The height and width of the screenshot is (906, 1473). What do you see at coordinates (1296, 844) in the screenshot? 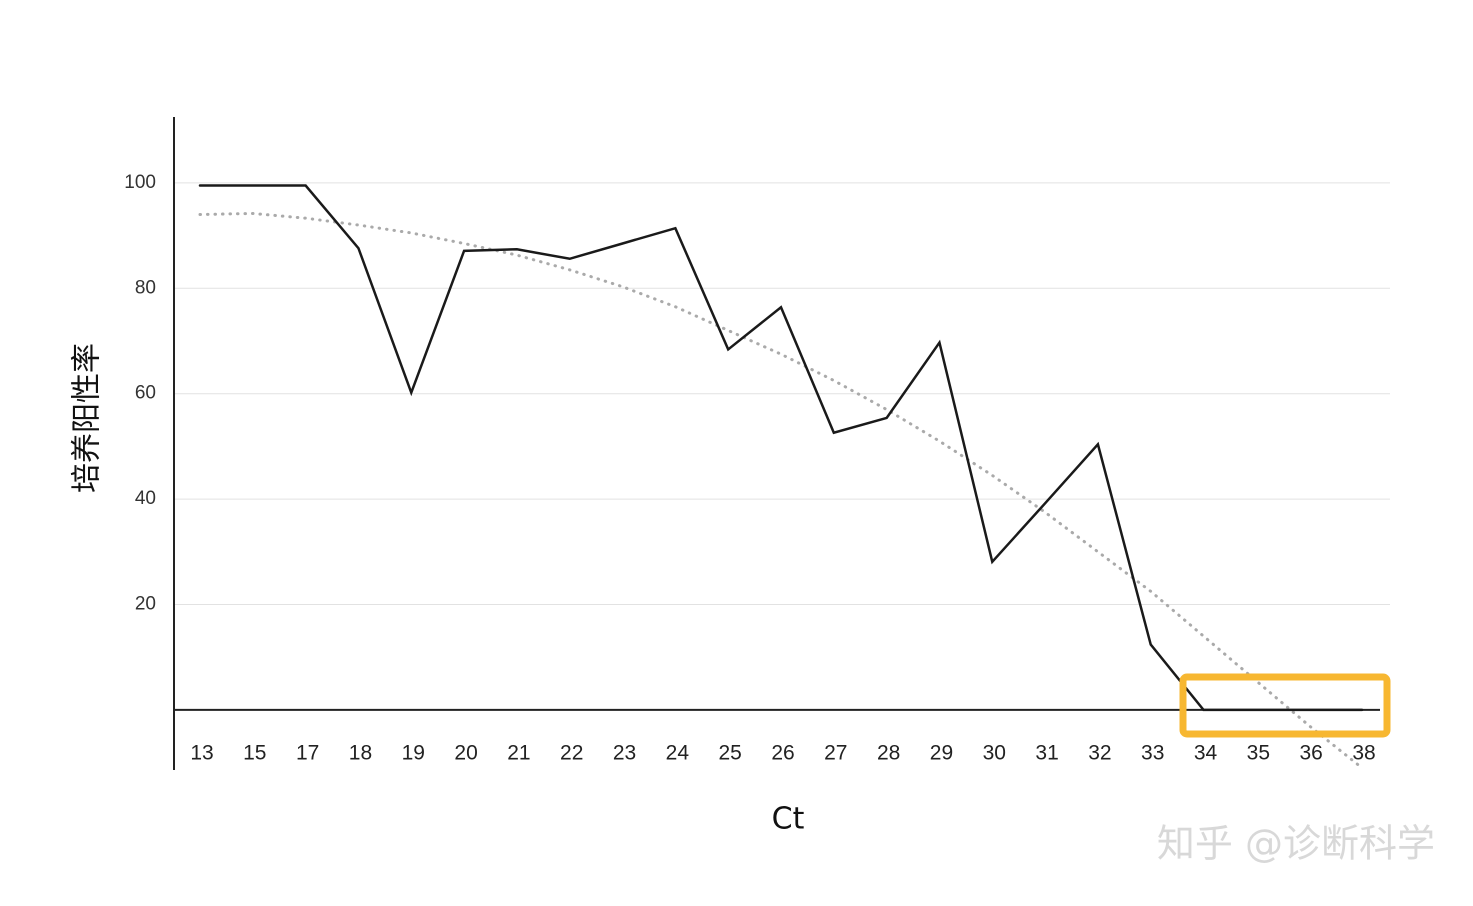
I see `watermark: 知乎 @诊断科学` at bounding box center [1296, 844].